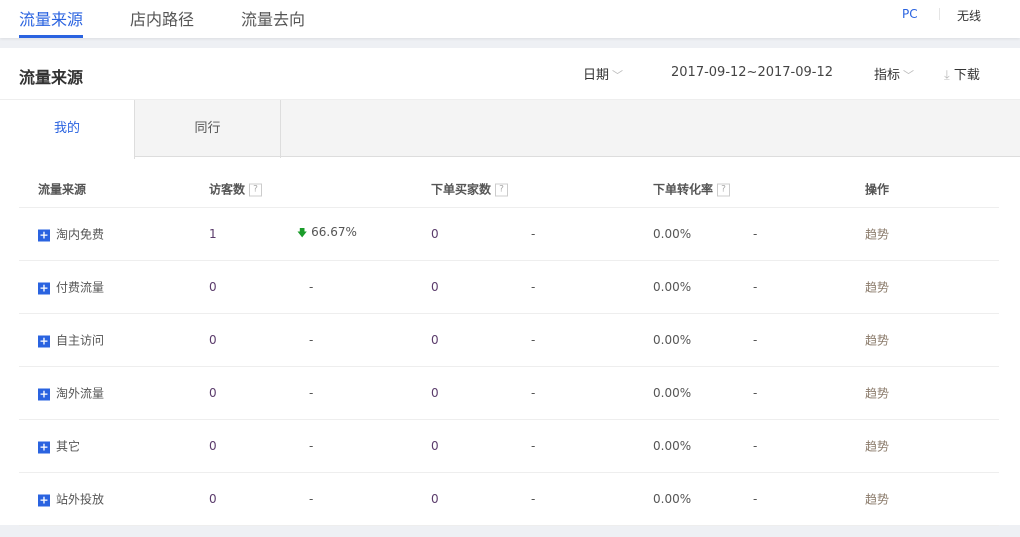  Describe the element at coordinates (509, 499) in the screenshot. I see `table-row: + 站外投放 0 - 0 - 0.00% - 趋势` at that location.